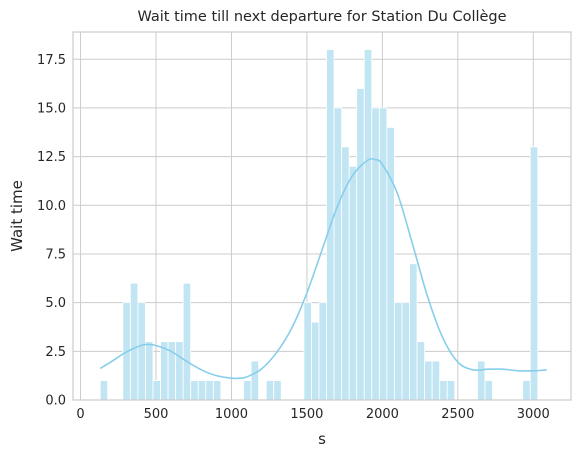  What do you see at coordinates (231, 414) in the screenshot?
I see `x-tick-label: 1000` at bounding box center [231, 414].